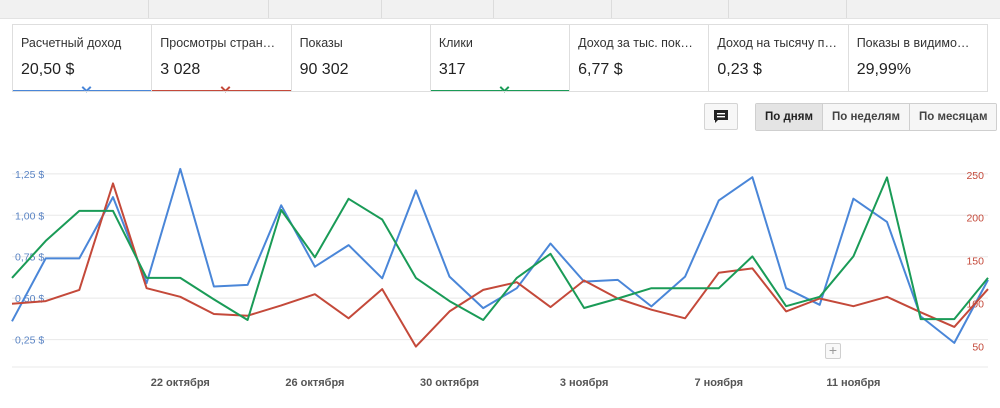 Image resolution: width=1000 pixels, height=408 pixels. What do you see at coordinates (918, 58) in the screenshot?
I see `metric-card-viewability: Показы в видимо… 29,99%` at bounding box center [918, 58].